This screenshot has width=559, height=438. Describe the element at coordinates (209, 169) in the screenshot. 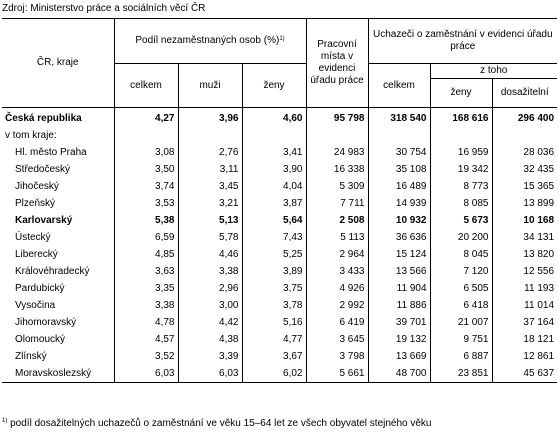

I see `region-share-men: 3,11` at that location.